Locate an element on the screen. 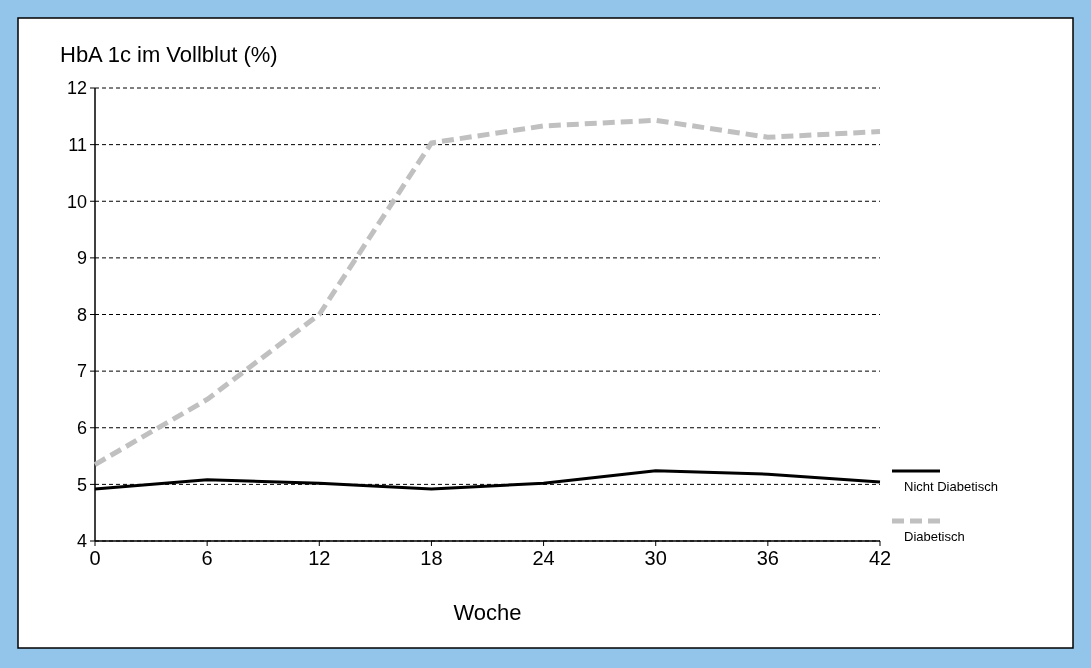 The image size is (1091, 668). y-tick-label: 11 is located at coordinates (77, 144).